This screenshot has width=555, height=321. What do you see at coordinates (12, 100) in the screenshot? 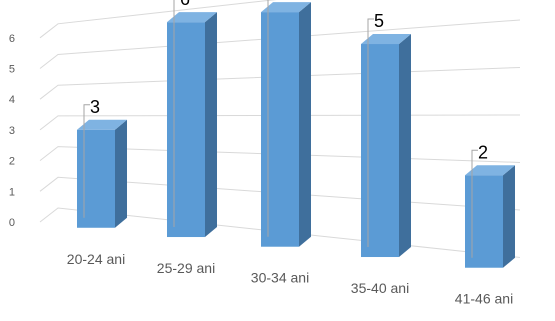
I see `y-tick-label: 4` at bounding box center [12, 100].